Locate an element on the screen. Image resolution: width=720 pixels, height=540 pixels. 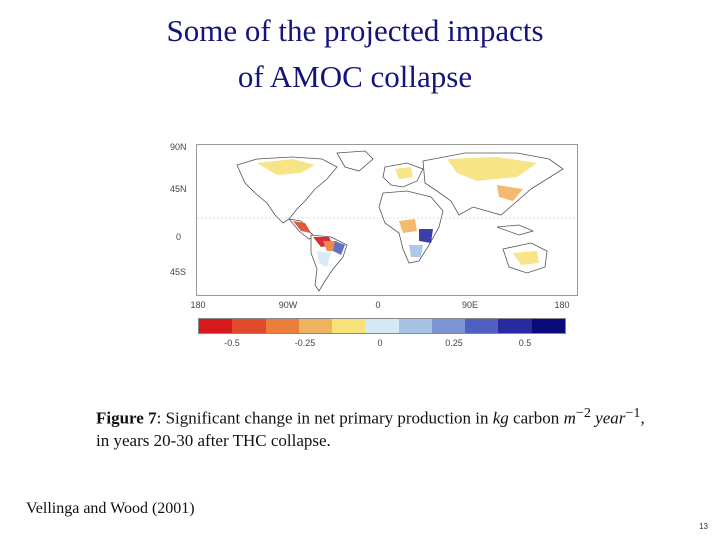
world-map is located at coordinates (387, 220).